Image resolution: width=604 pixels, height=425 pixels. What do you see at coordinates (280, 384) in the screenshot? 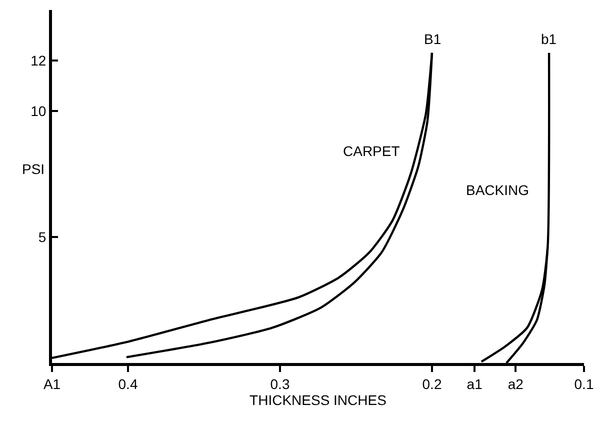
I see `x-tick-label: 0.3` at bounding box center [280, 384].